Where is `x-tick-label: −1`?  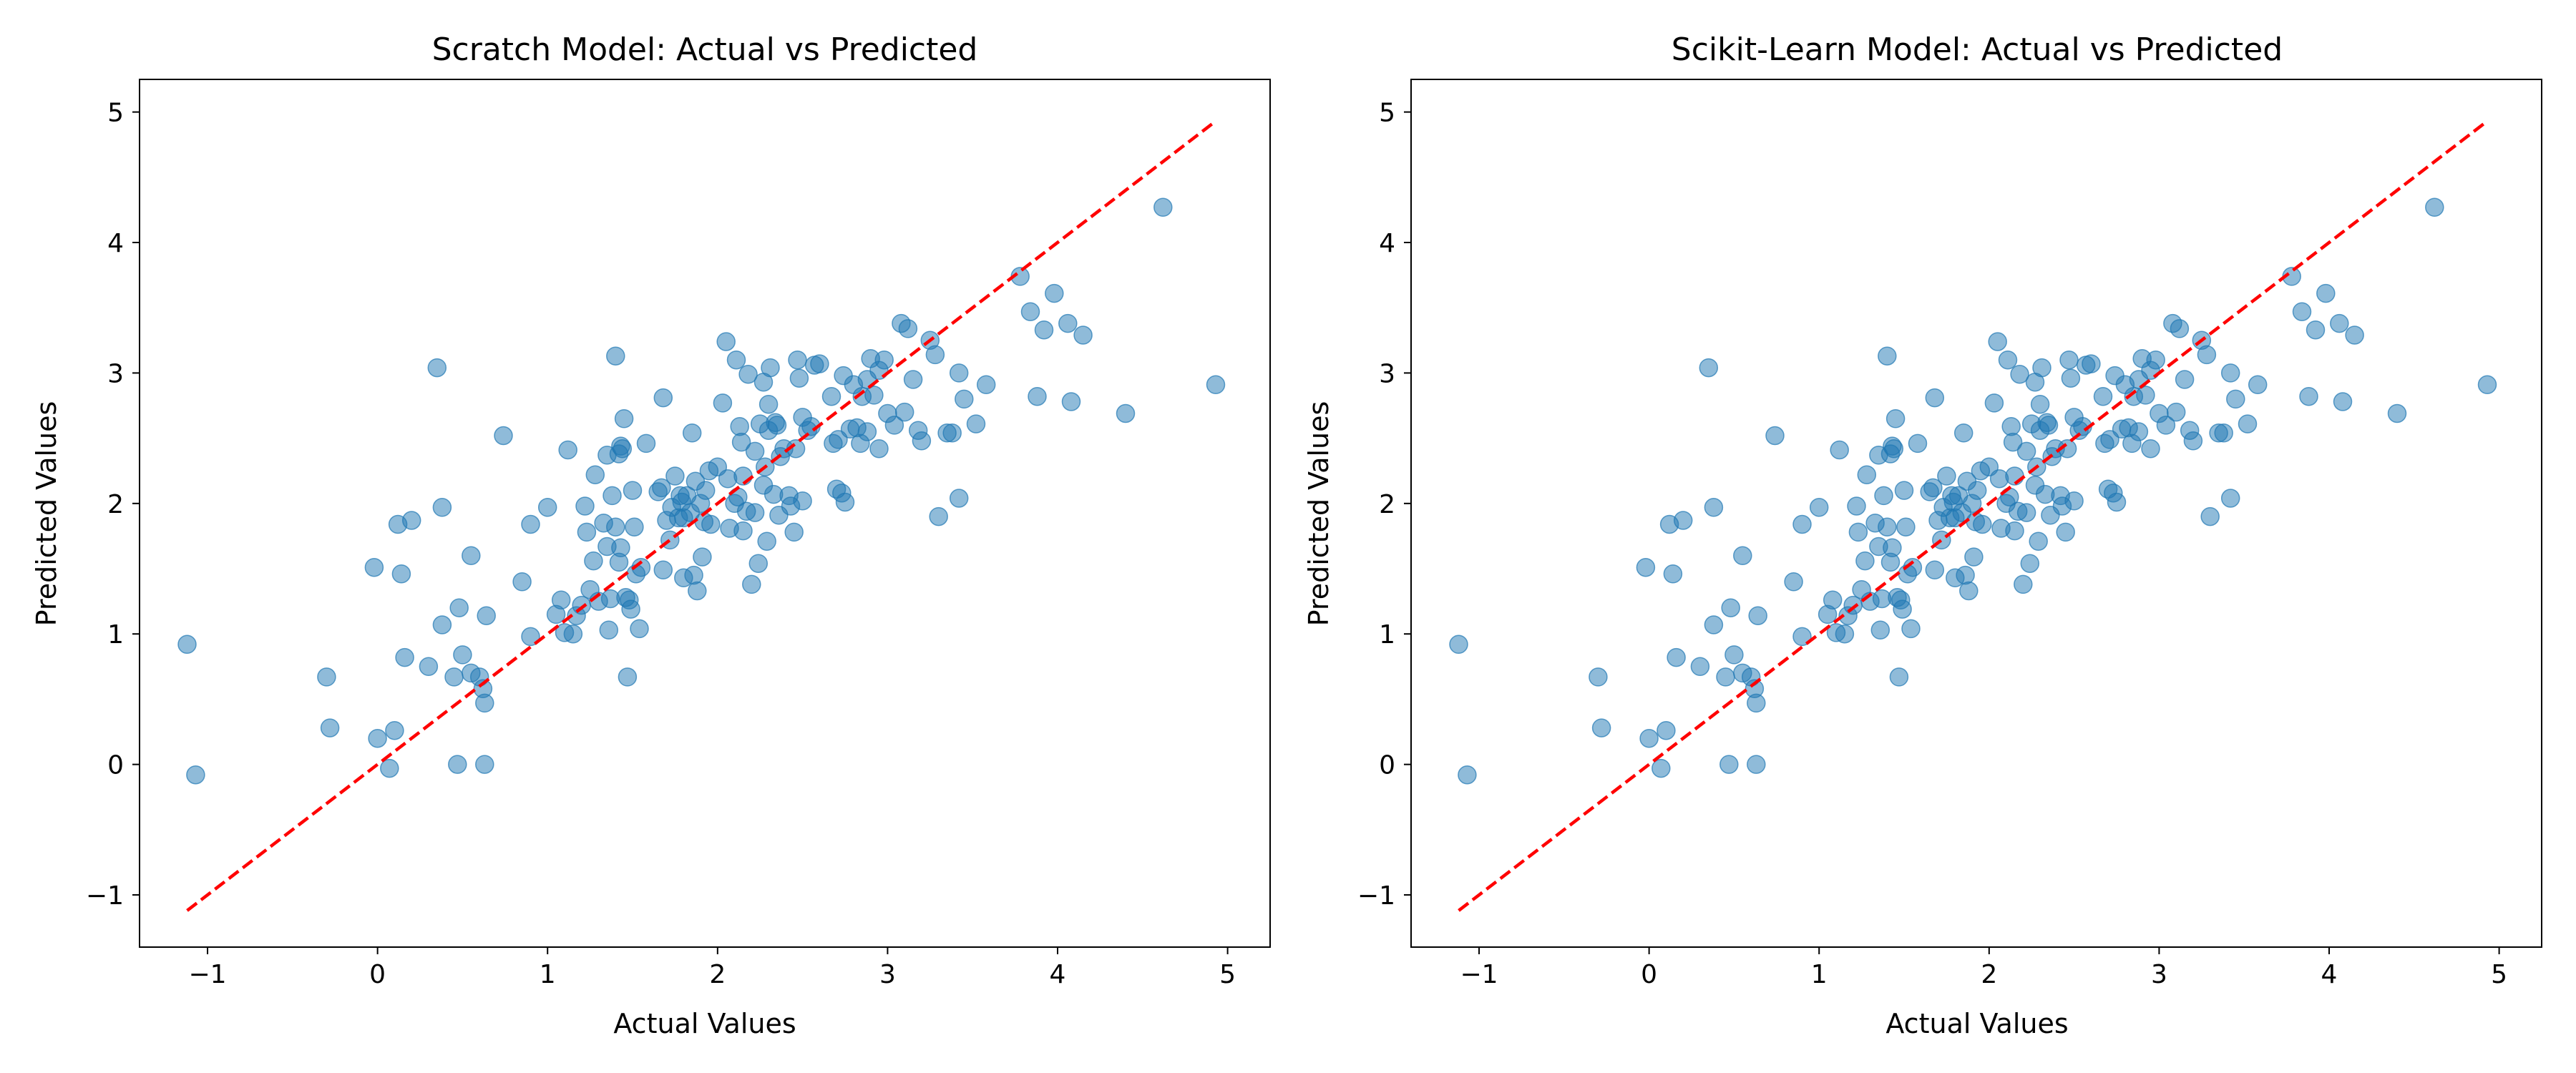 x-tick-label: −1 is located at coordinates (1479, 974).